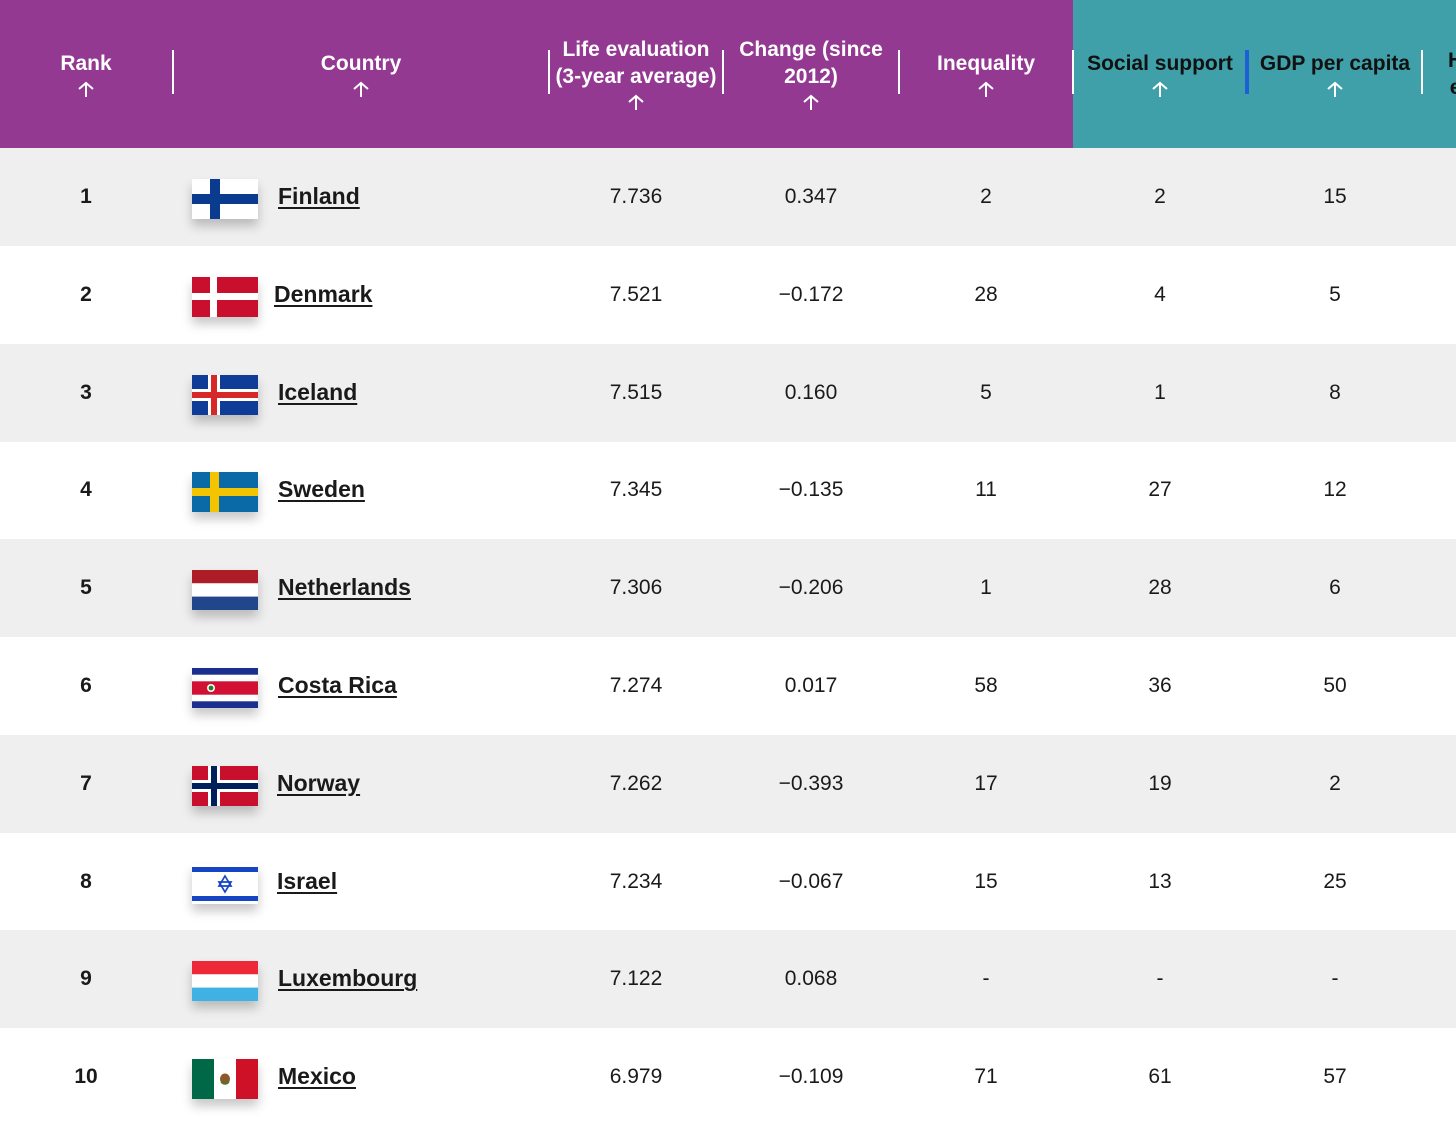 The height and width of the screenshot is (1126, 1456). Describe the element at coordinates (636, 392) in the screenshot. I see `life-evaluation-cell: 7.515` at that location.